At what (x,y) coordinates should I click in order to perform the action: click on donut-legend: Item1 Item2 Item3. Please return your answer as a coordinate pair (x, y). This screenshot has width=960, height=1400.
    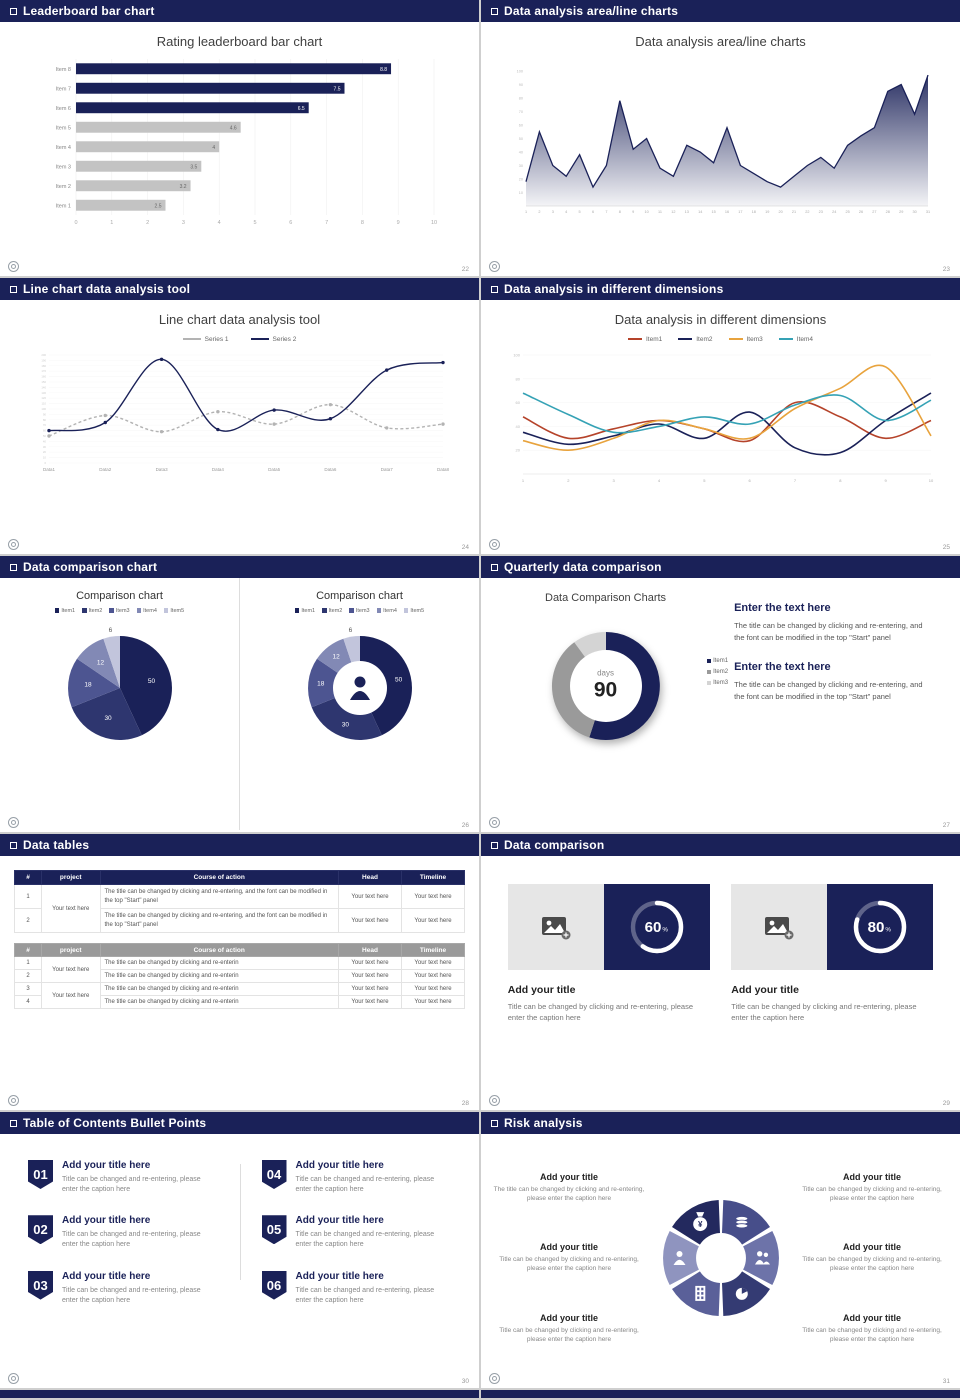
    Looking at the image, I should click on (717, 672).